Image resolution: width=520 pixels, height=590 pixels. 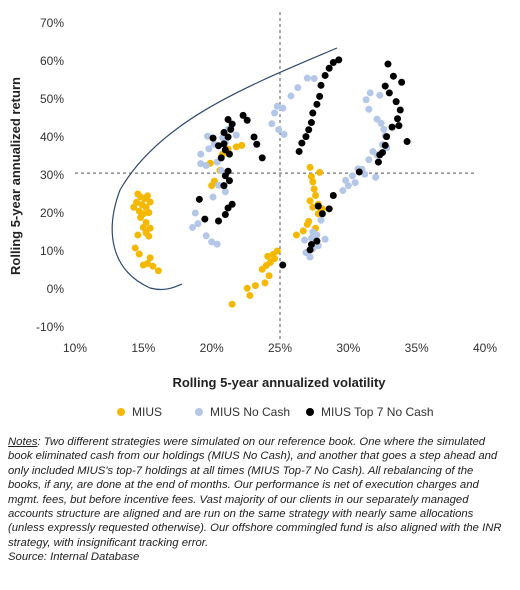 What do you see at coordinates (417, 348) in the screenshot?
I see `x-tick-label: 35%` at bounding box center [417, 348].